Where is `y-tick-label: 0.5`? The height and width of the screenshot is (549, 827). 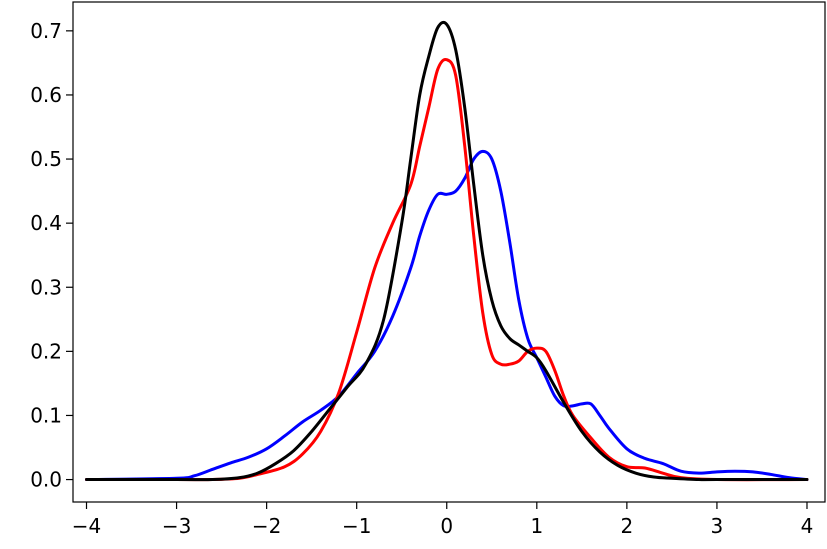
y-tick-label: 0.5 is located at coordinates (46, 159).